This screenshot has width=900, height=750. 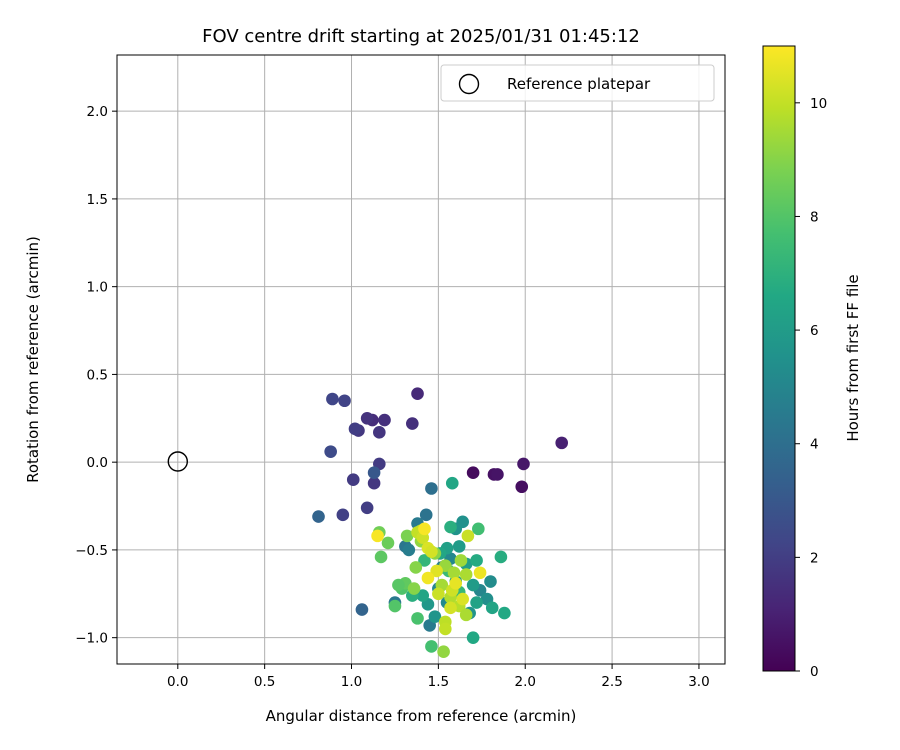 I want to click on legend-box, so click(x=577, y=83).